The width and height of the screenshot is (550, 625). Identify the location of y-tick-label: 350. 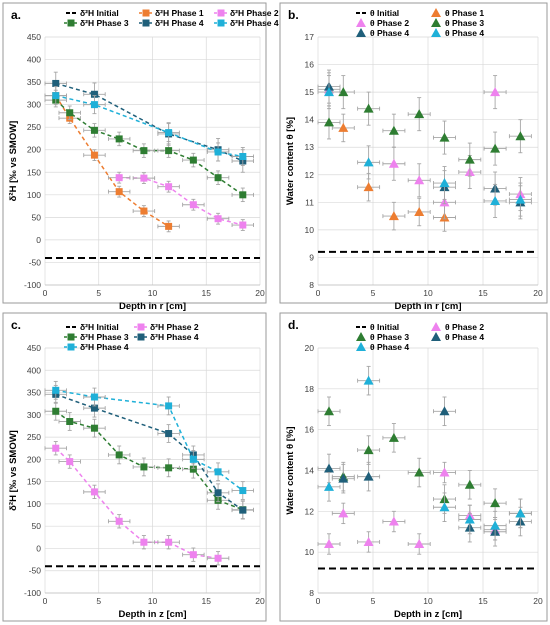
(34, 82).